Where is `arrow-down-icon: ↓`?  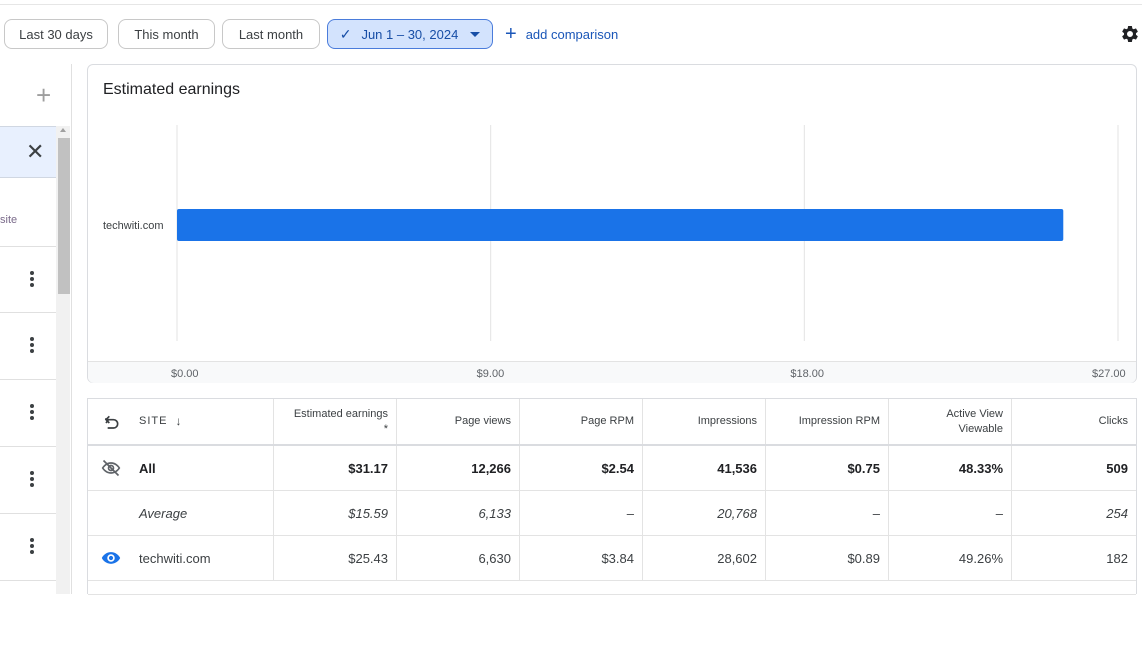
arrow-down-icon: ↓ is located at coordinates (178, 421).